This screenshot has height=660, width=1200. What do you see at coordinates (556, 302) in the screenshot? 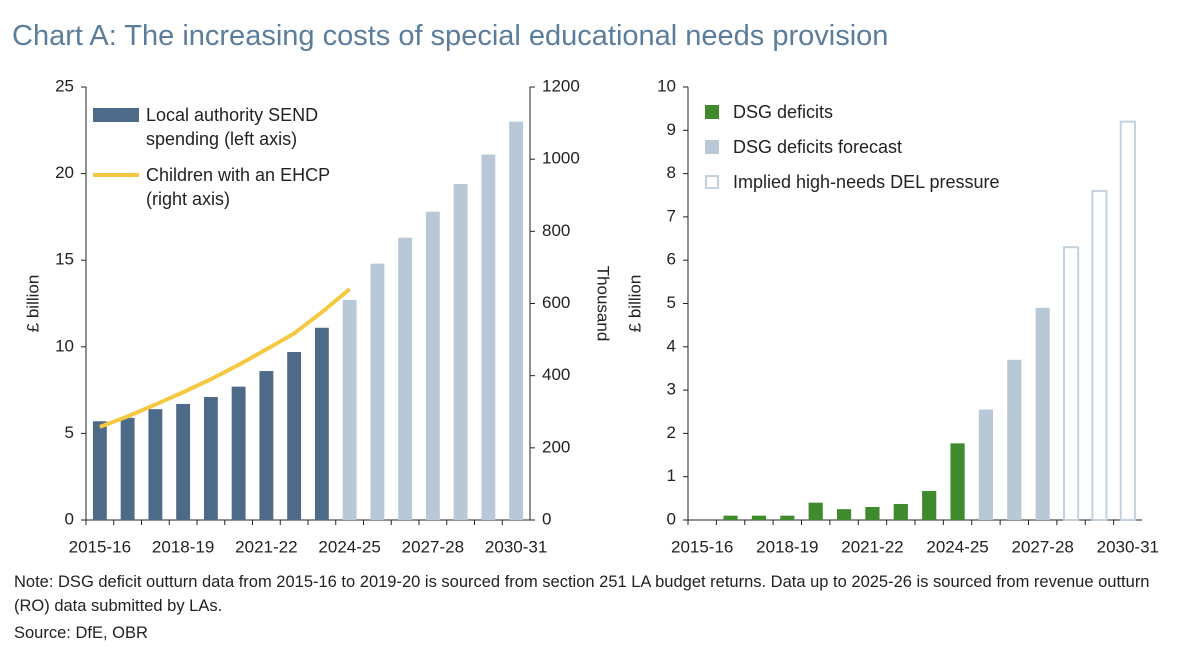
I see `y2-tick-label: 600` at bounding box center [556, 302].